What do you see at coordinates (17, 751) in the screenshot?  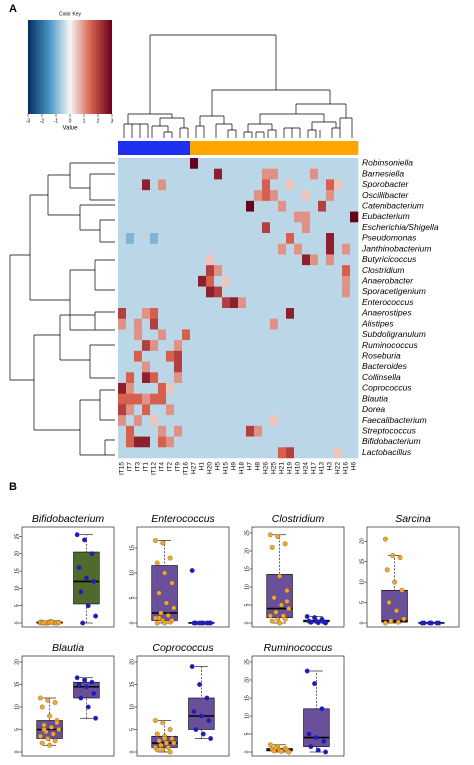 I see `y-tick-label: 0` at bounding box center [17, 751].